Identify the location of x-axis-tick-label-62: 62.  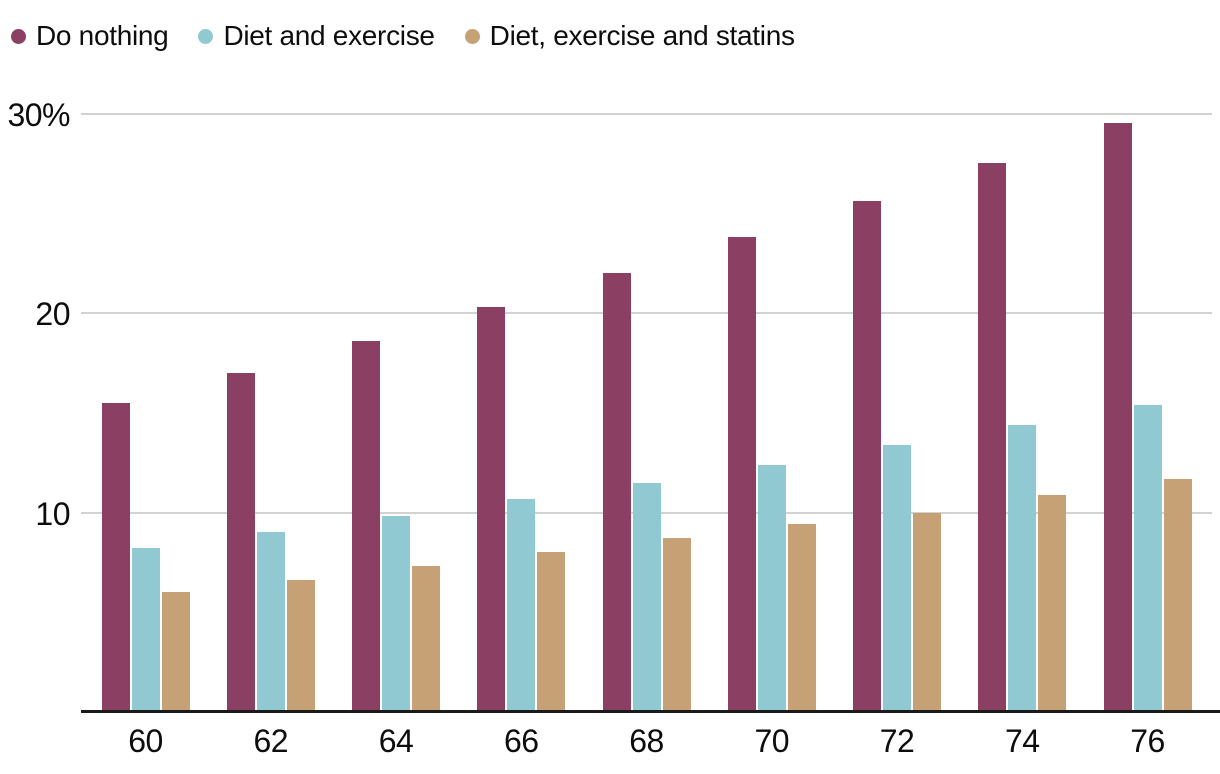
(271, 741).